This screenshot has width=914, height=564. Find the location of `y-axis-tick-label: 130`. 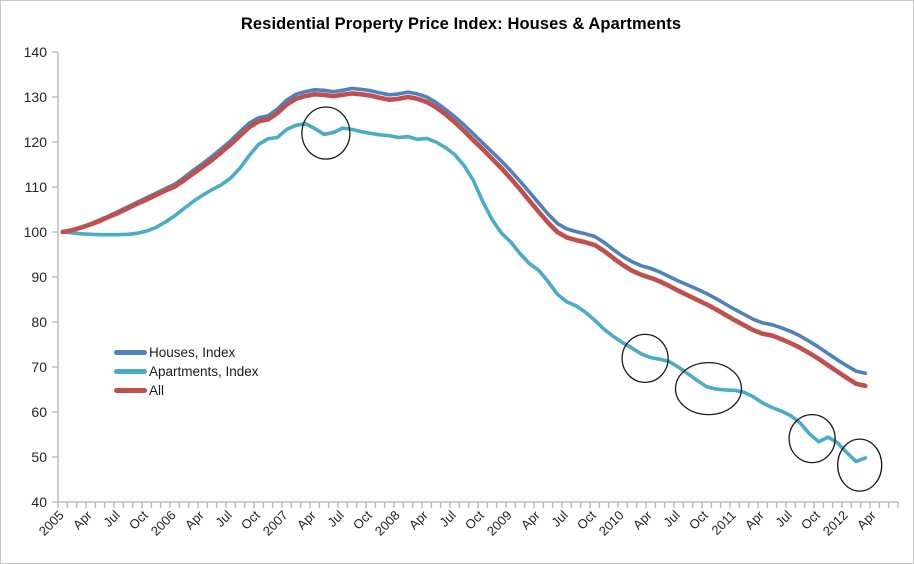

y-axis-tick-label: 130 is located at coordinates (36, 97).